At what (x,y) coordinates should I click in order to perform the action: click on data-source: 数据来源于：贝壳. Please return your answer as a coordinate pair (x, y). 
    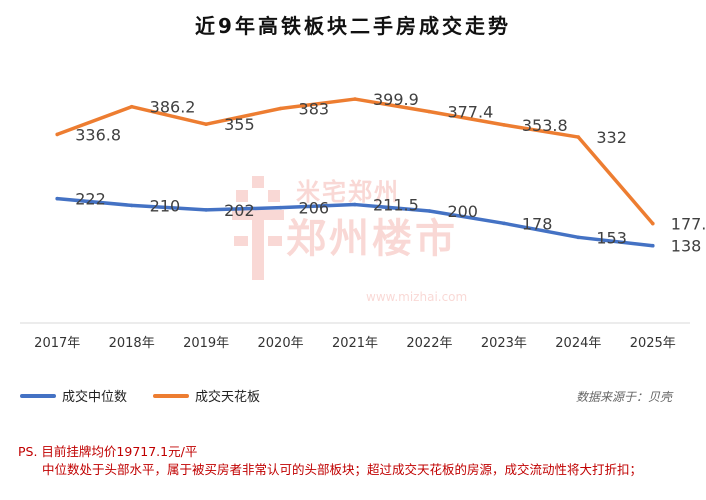
    Looking at the image, I should click on (623, 397).